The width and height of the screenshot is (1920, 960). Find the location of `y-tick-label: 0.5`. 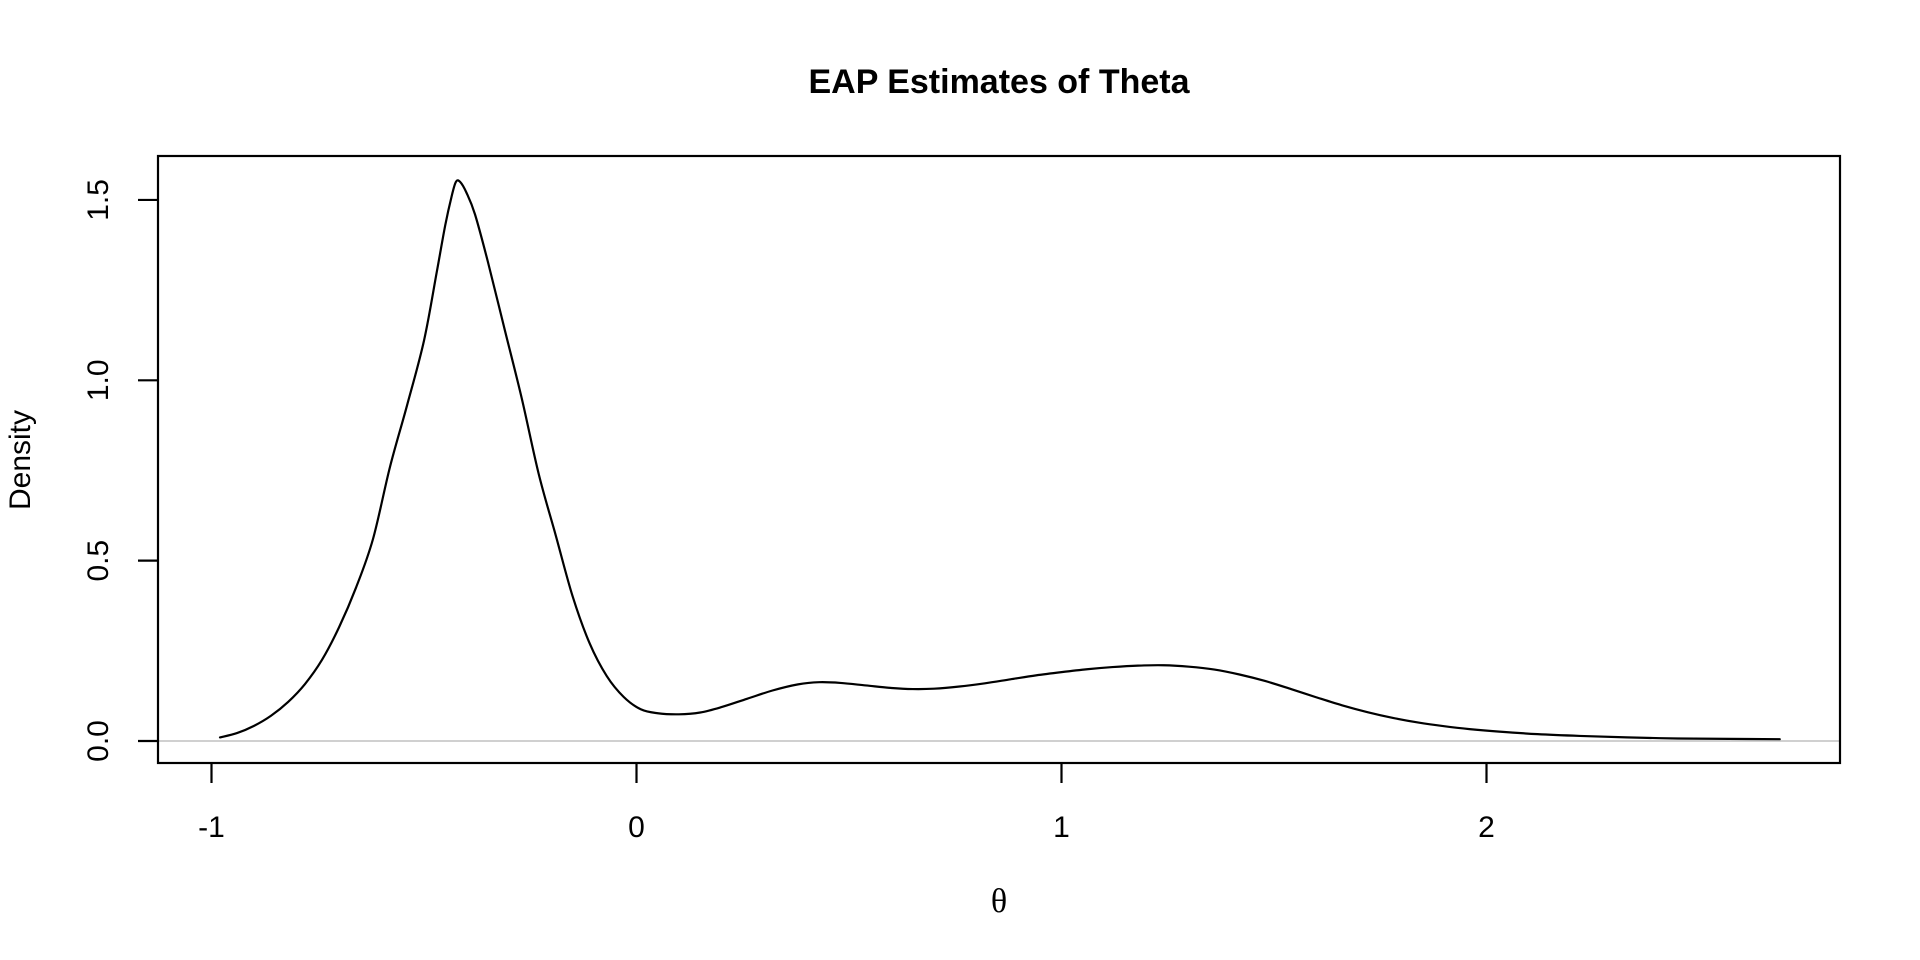

y-tick-label: 0.5 is located at coordinates (98, 561).